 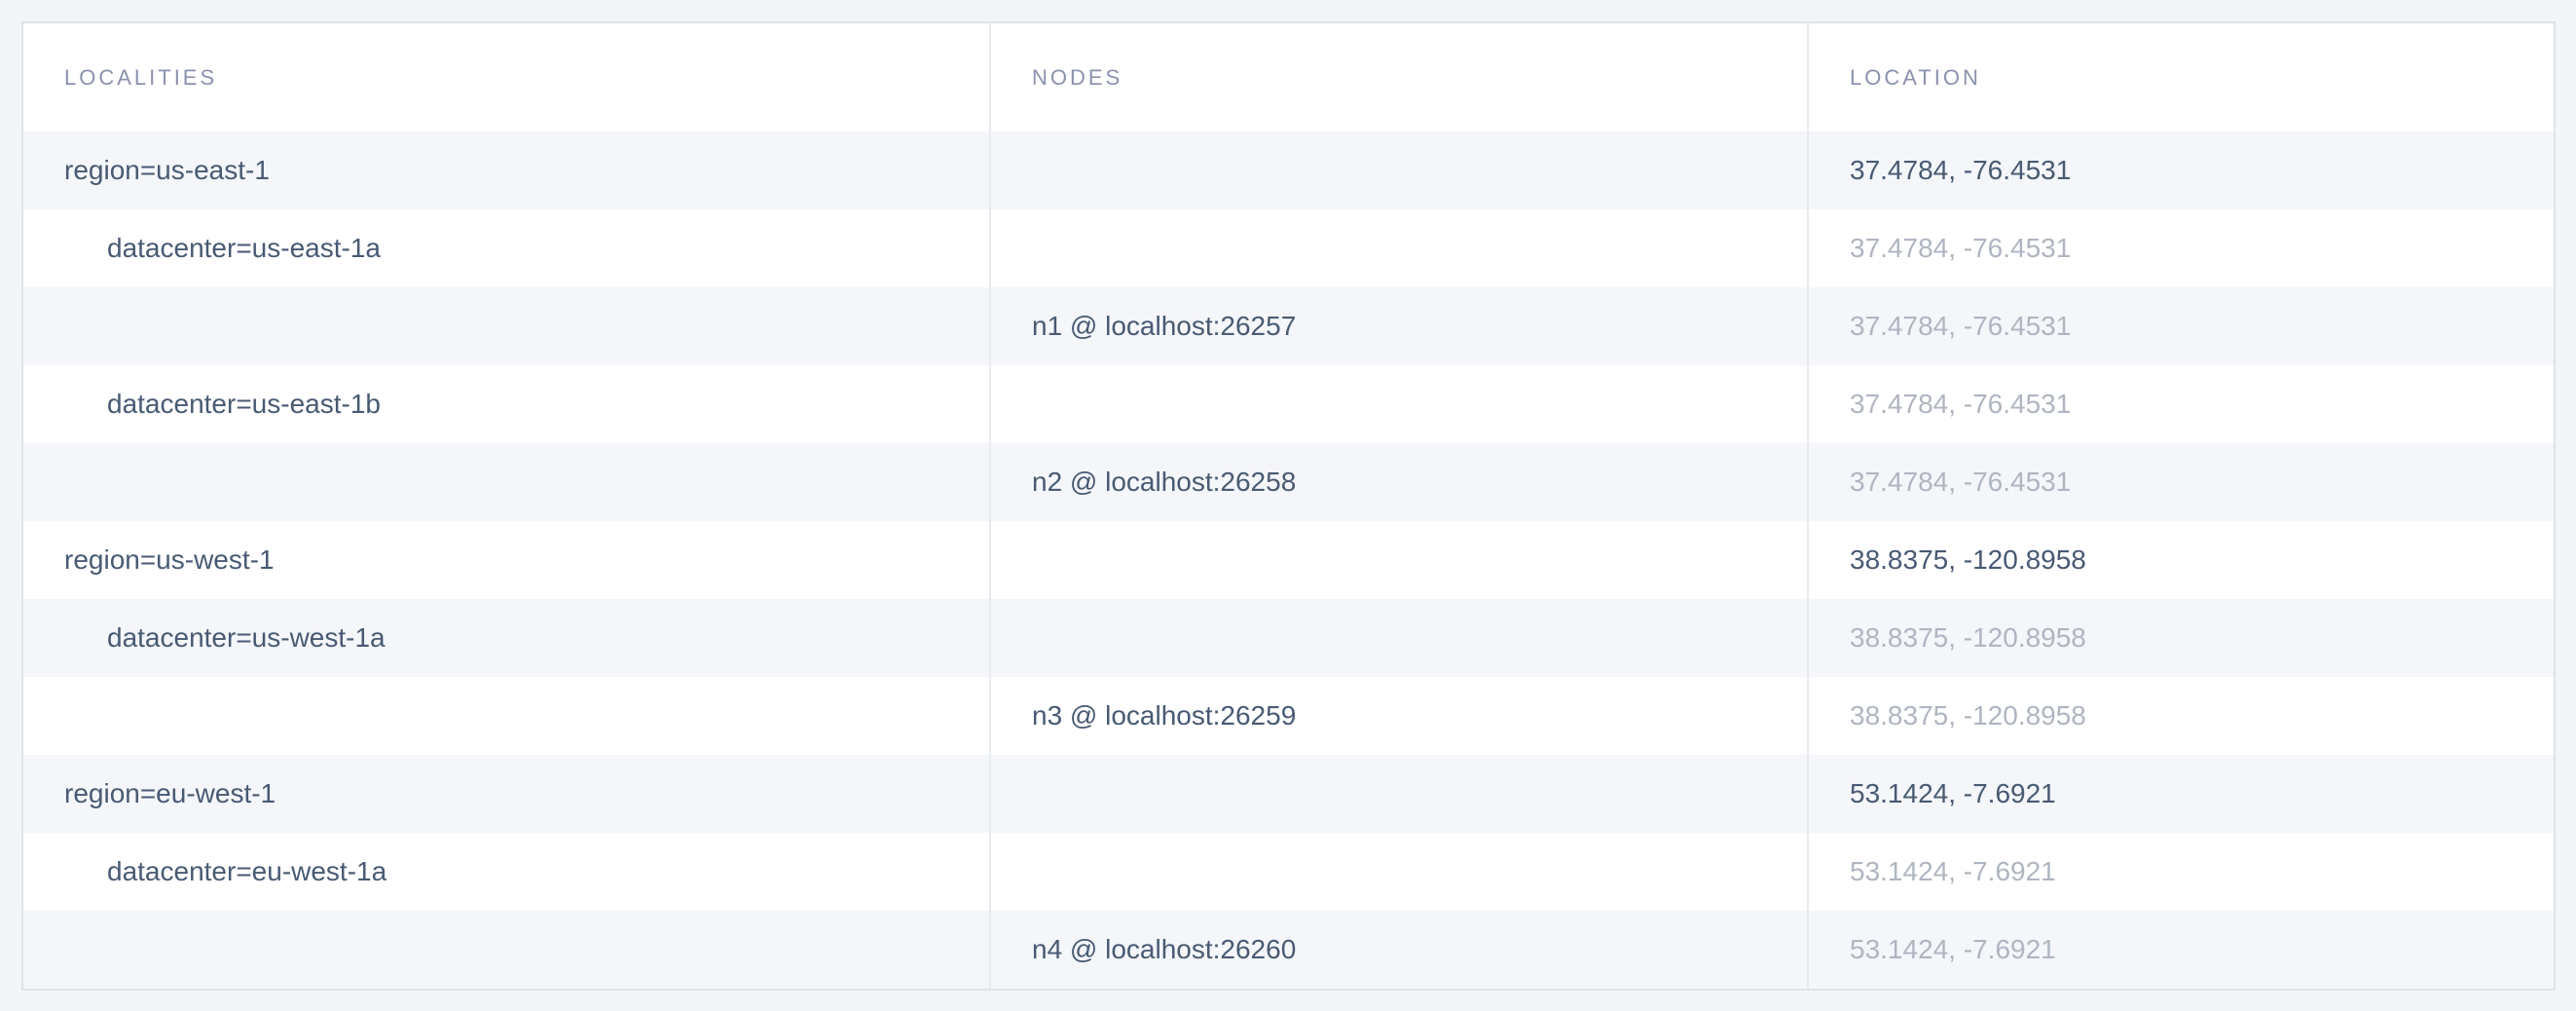 I want to click on table-row: n4 @ localhost:26260 53.1424, -7.6921, so click(x=1288, y=950).